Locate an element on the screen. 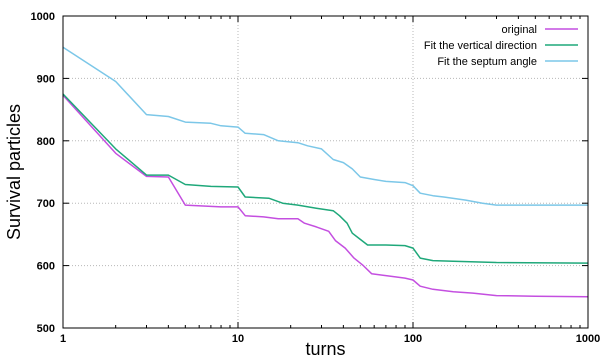 This screenshot has height=358, width=604. y-tick-label: 900 is located at coordinates (46, 79).